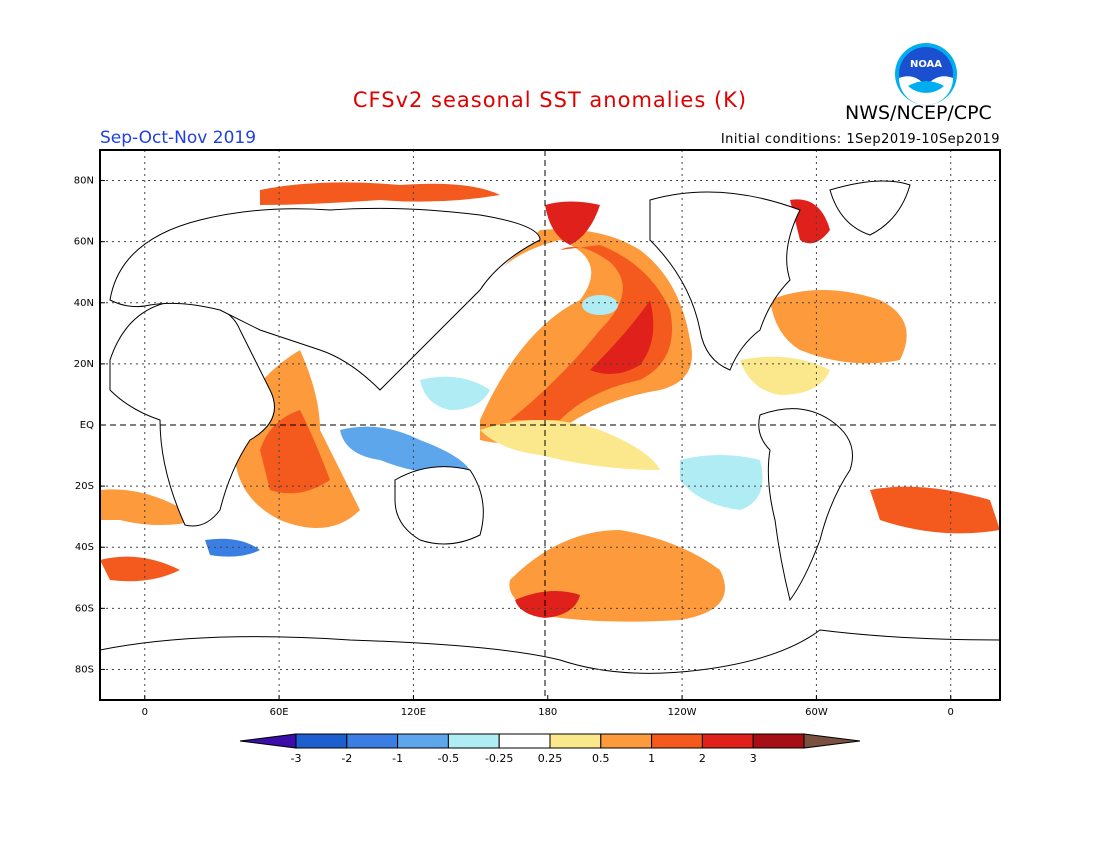 This screenshot has height=850, width=1100. Describe the element at coordinates (87, 425) in the screenshot. I see `lat-tick-label: EQ` at that location.